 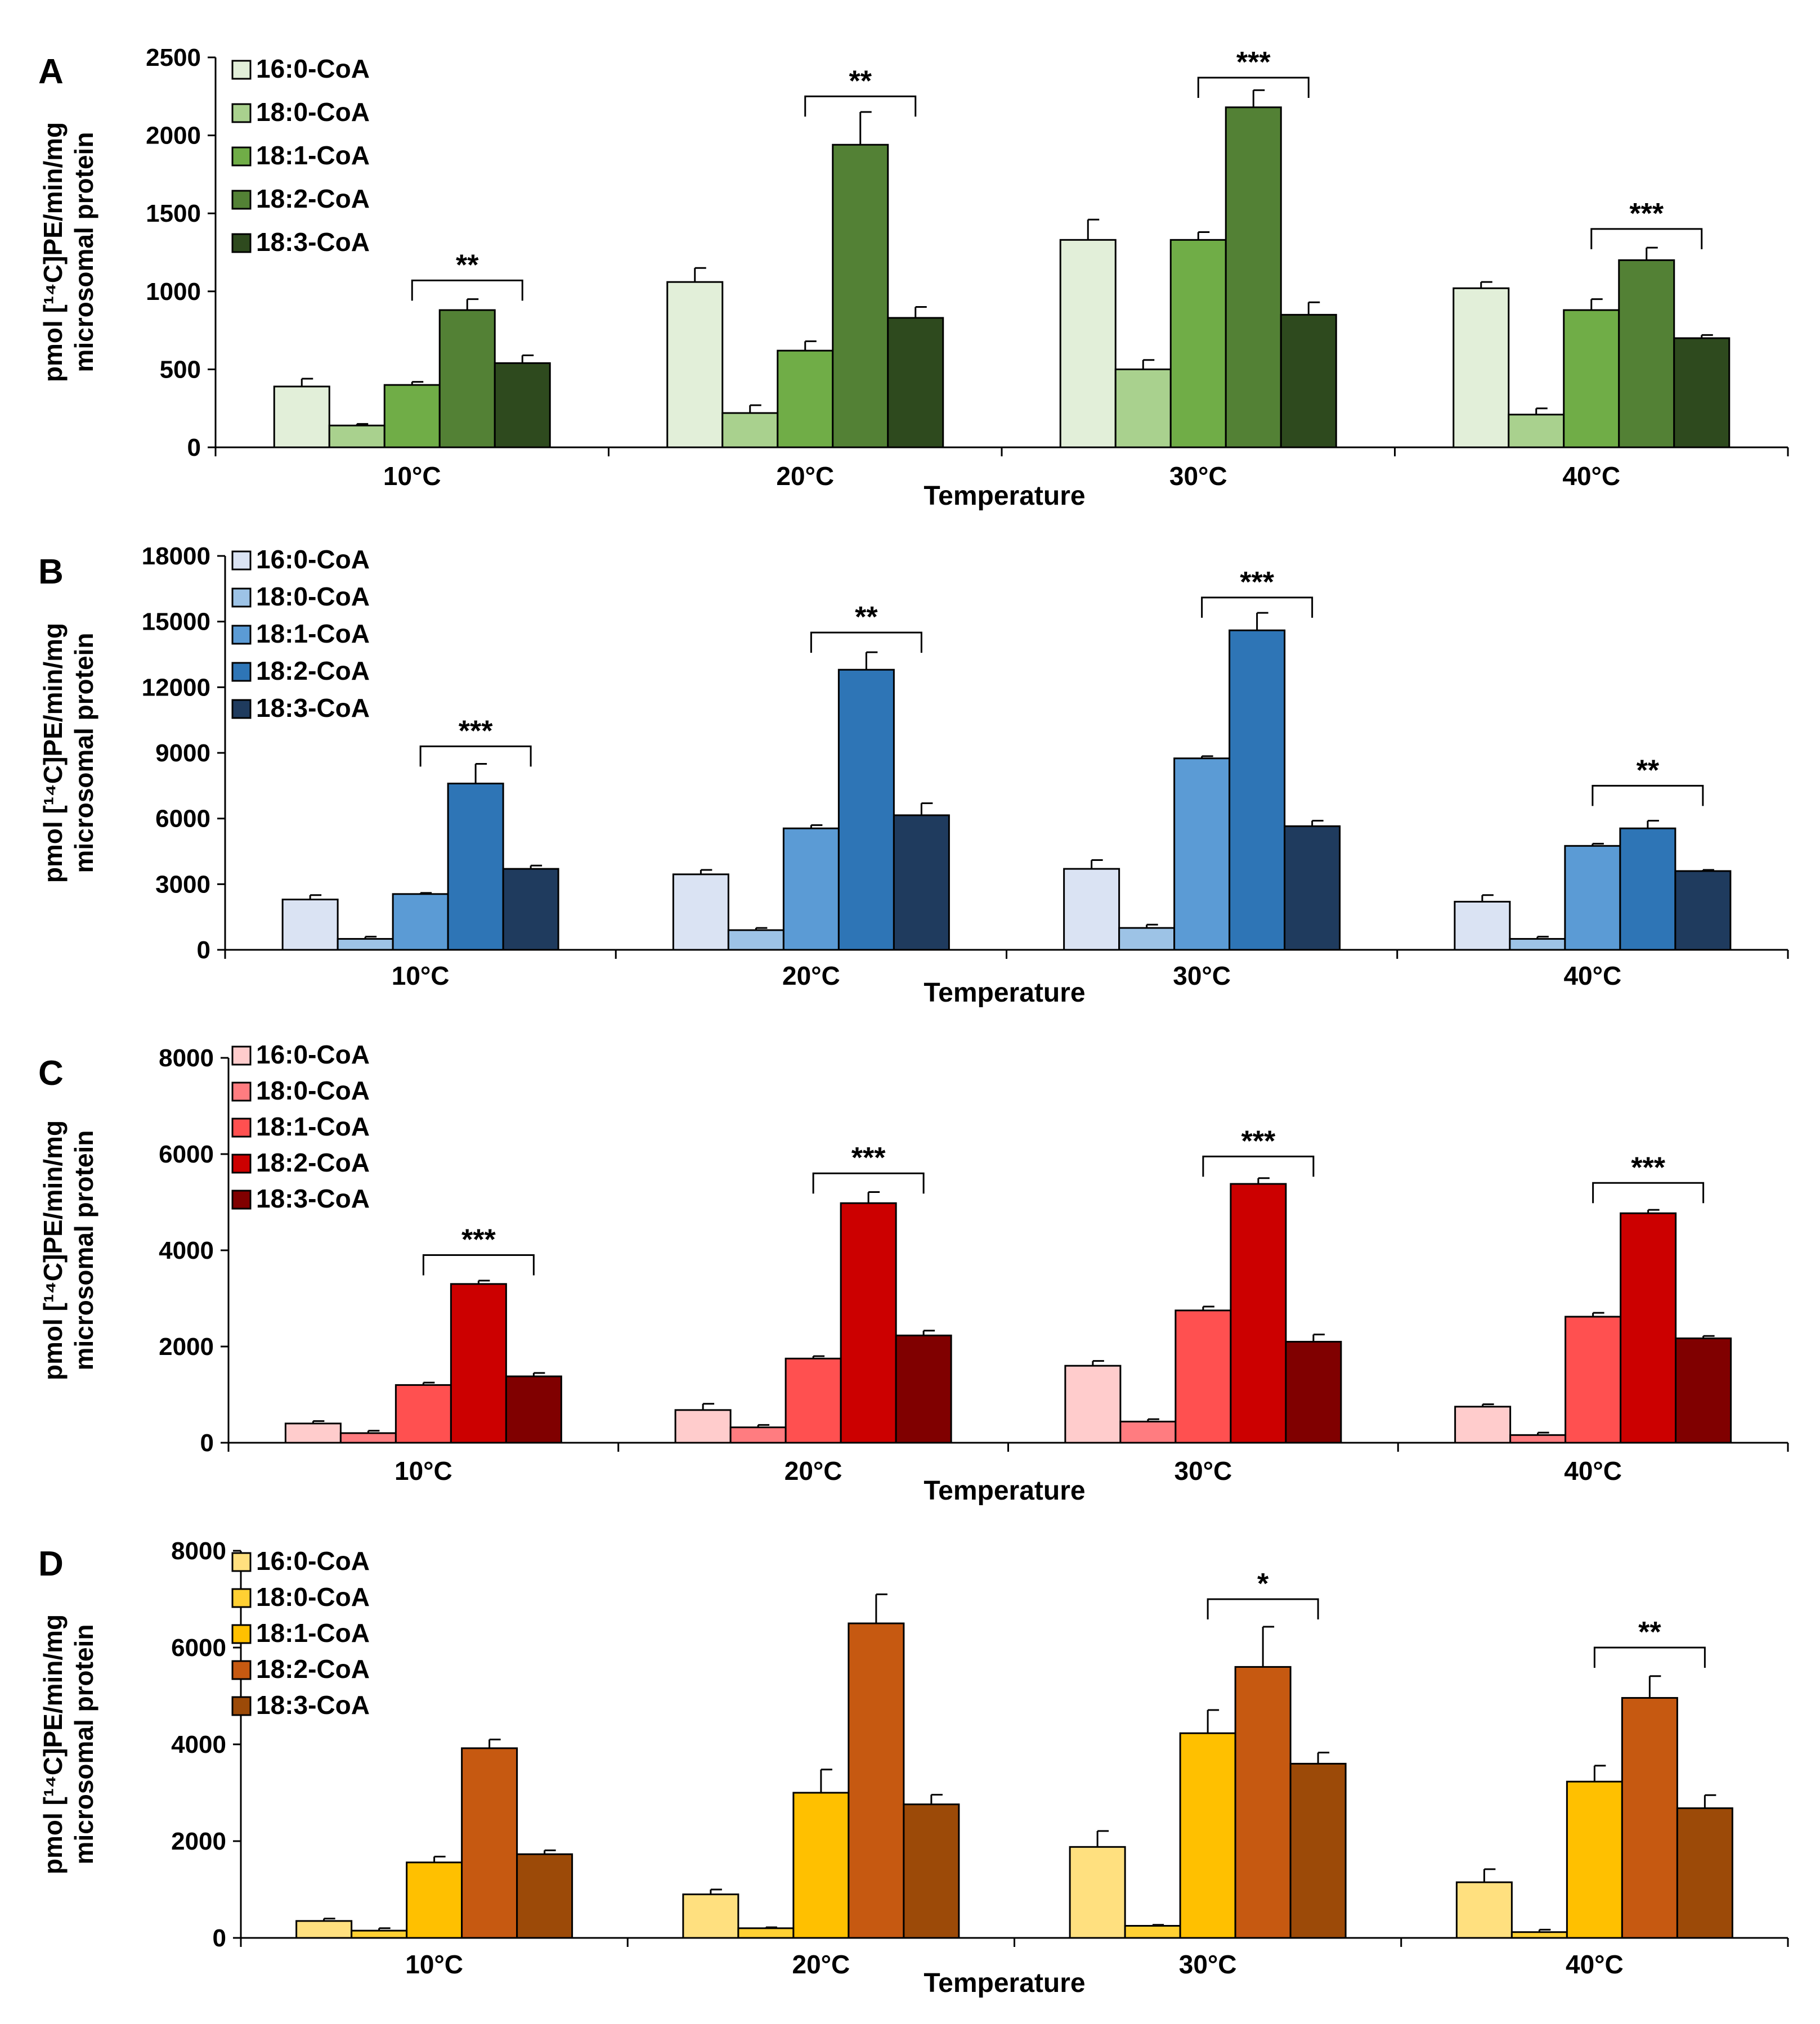 What do you see at coordinates (83, 252) in the screenshot?
I see `y-axis-label-line2: microsomal protein` at bounding box center [83, 252].